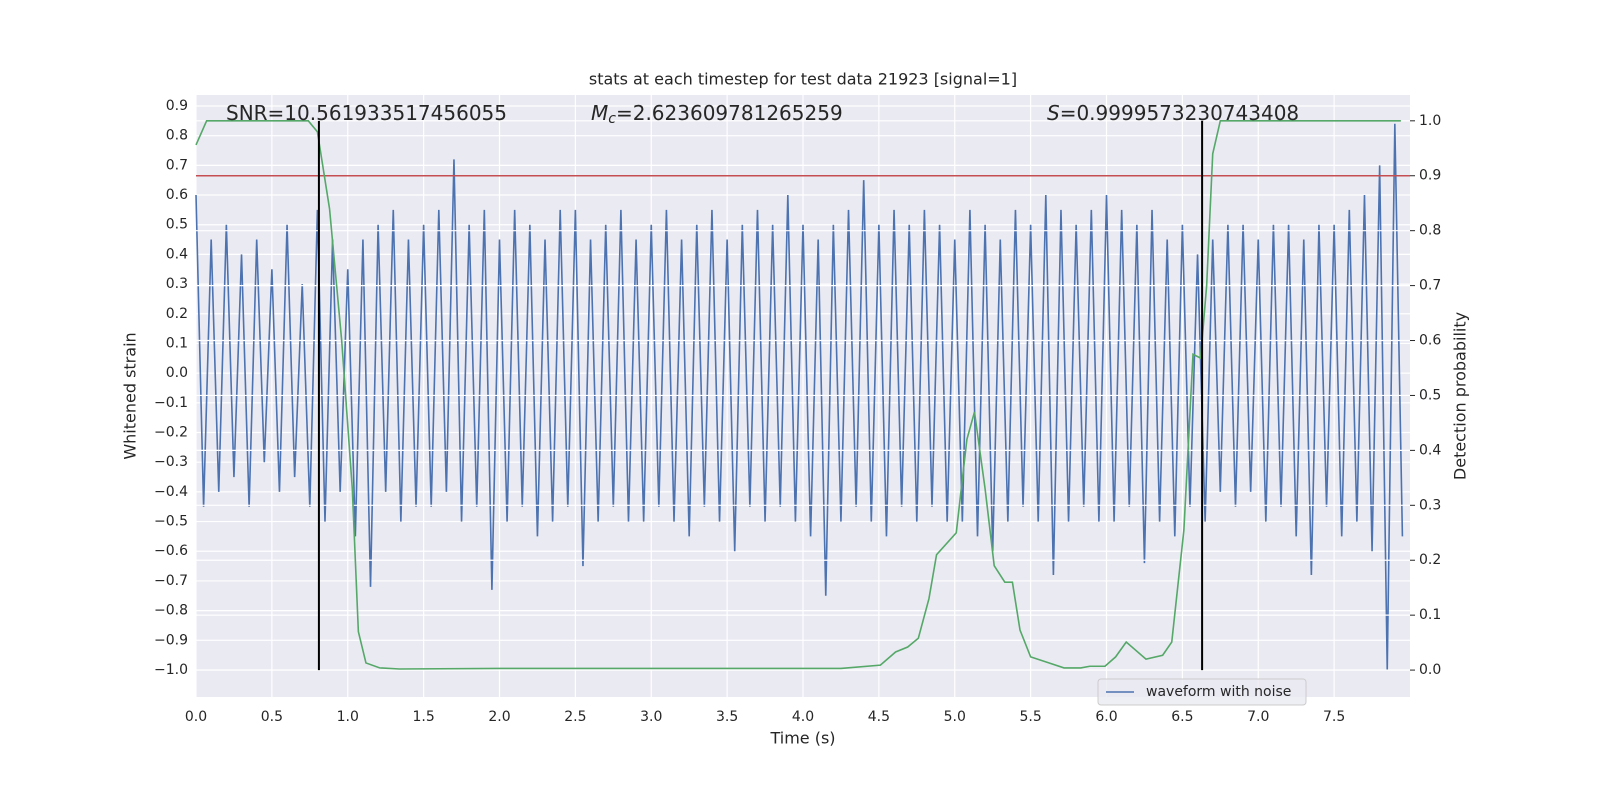 The height and width of the screenshot is (800, 1600). Describe the element at coordinates (599, 113) in the screenshot. I see `annotation-symbol: M` at that location.